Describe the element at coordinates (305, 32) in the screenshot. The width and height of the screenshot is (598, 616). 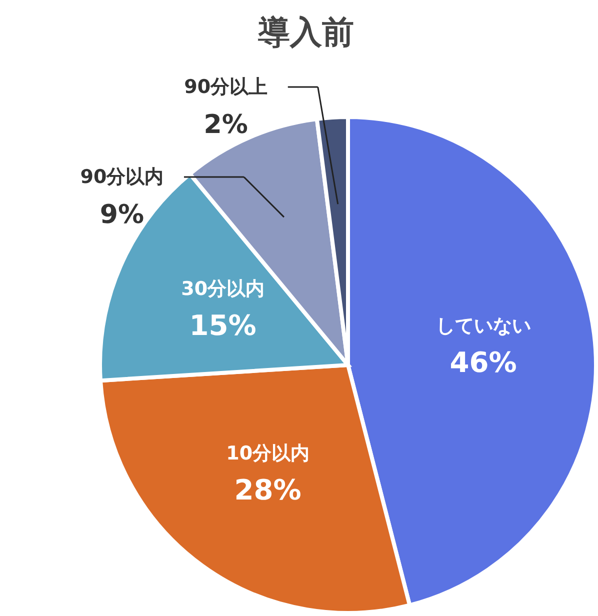
I see `chart-title: 導入前` at that location.